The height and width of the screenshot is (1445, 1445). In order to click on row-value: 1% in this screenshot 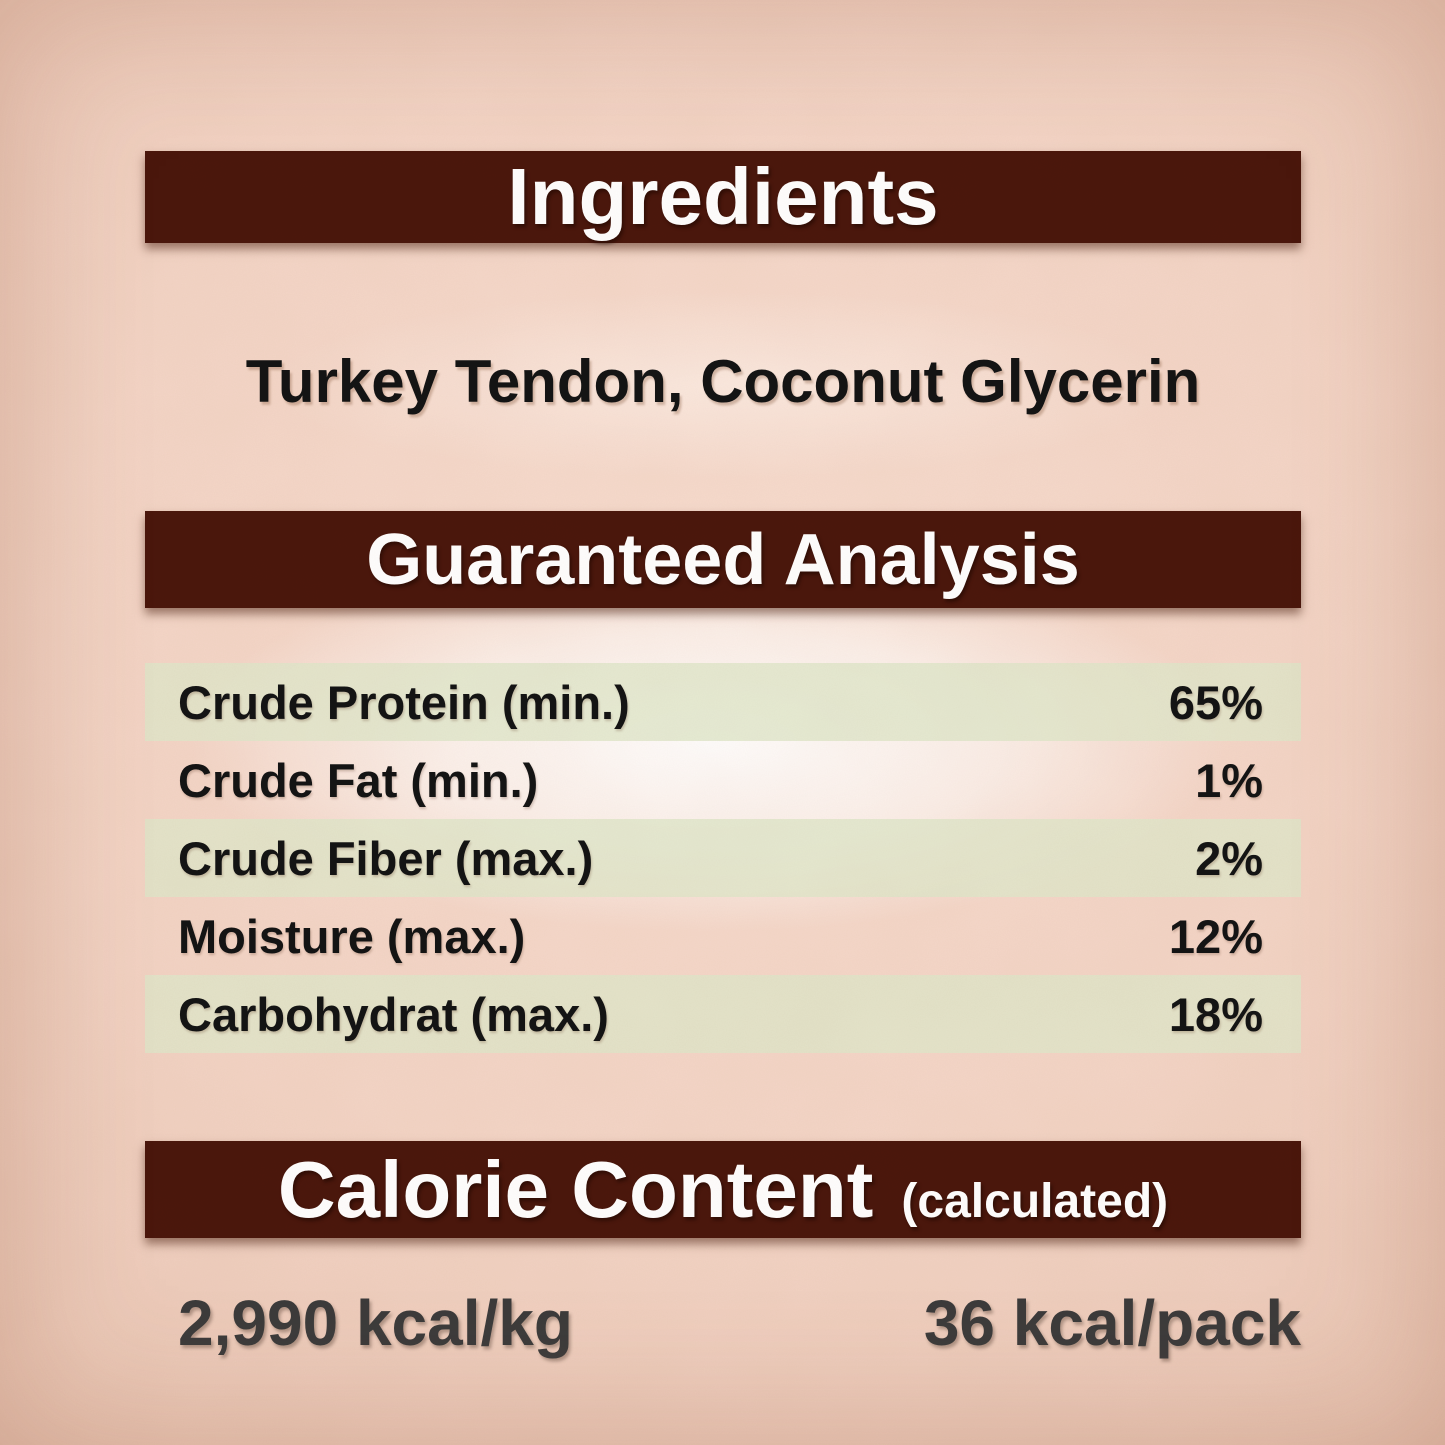, I will do `click(1229, 780)`.